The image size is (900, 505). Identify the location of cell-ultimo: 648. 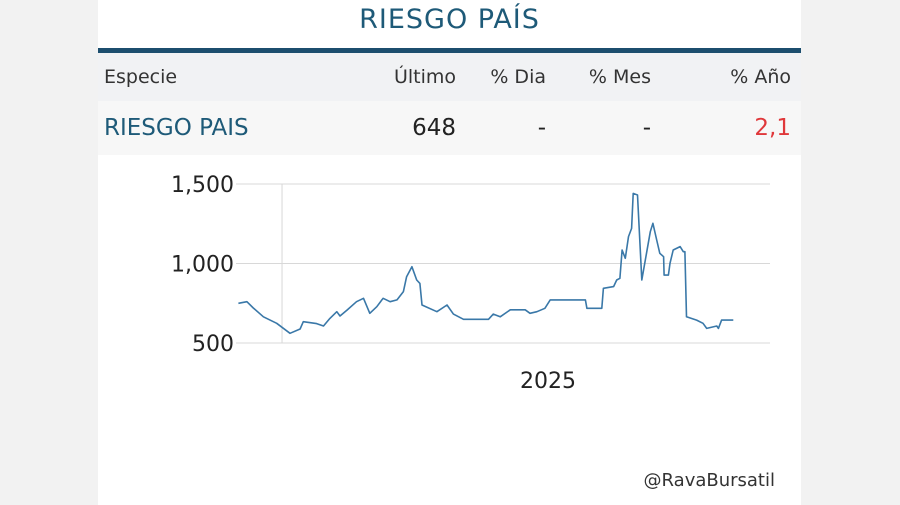
(434, 128).